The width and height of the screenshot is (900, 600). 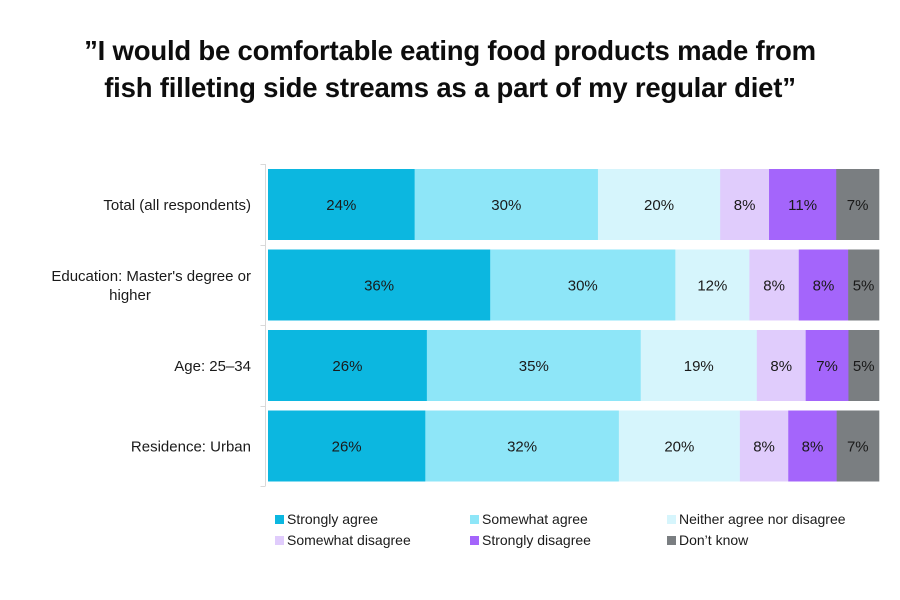 What do you see at coordinates (714, 540) in the screenshot?
I see `legend-label: Don’t know` at bounding box center [714, 540].